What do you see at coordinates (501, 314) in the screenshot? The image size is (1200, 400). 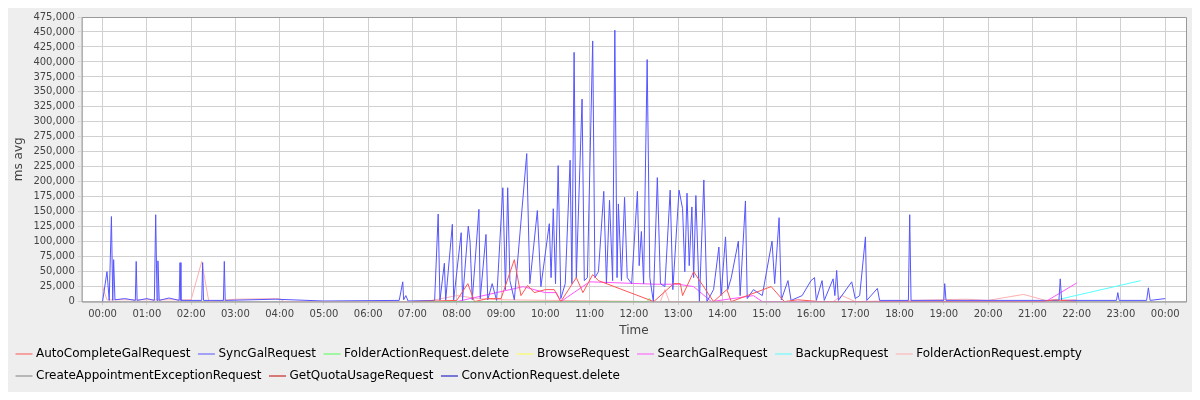 I see `x-tick-label: 09:00` at bounding box center [501, 314].